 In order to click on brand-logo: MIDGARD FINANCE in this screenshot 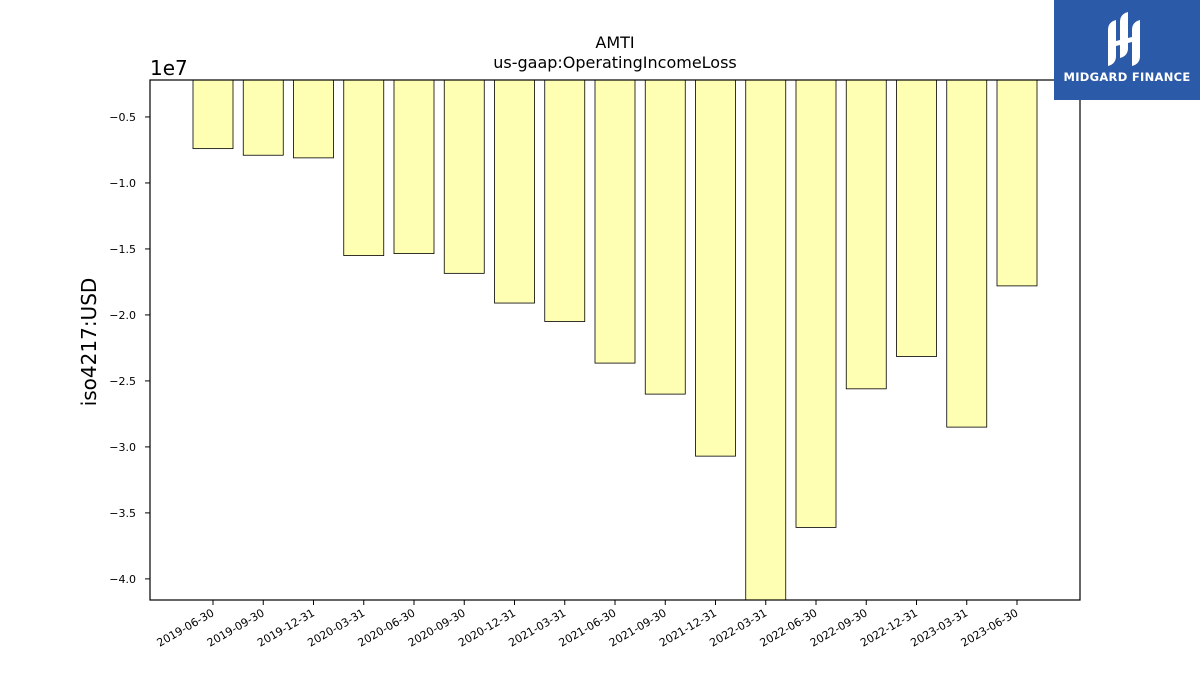, I will do `click(1127, 50)`.